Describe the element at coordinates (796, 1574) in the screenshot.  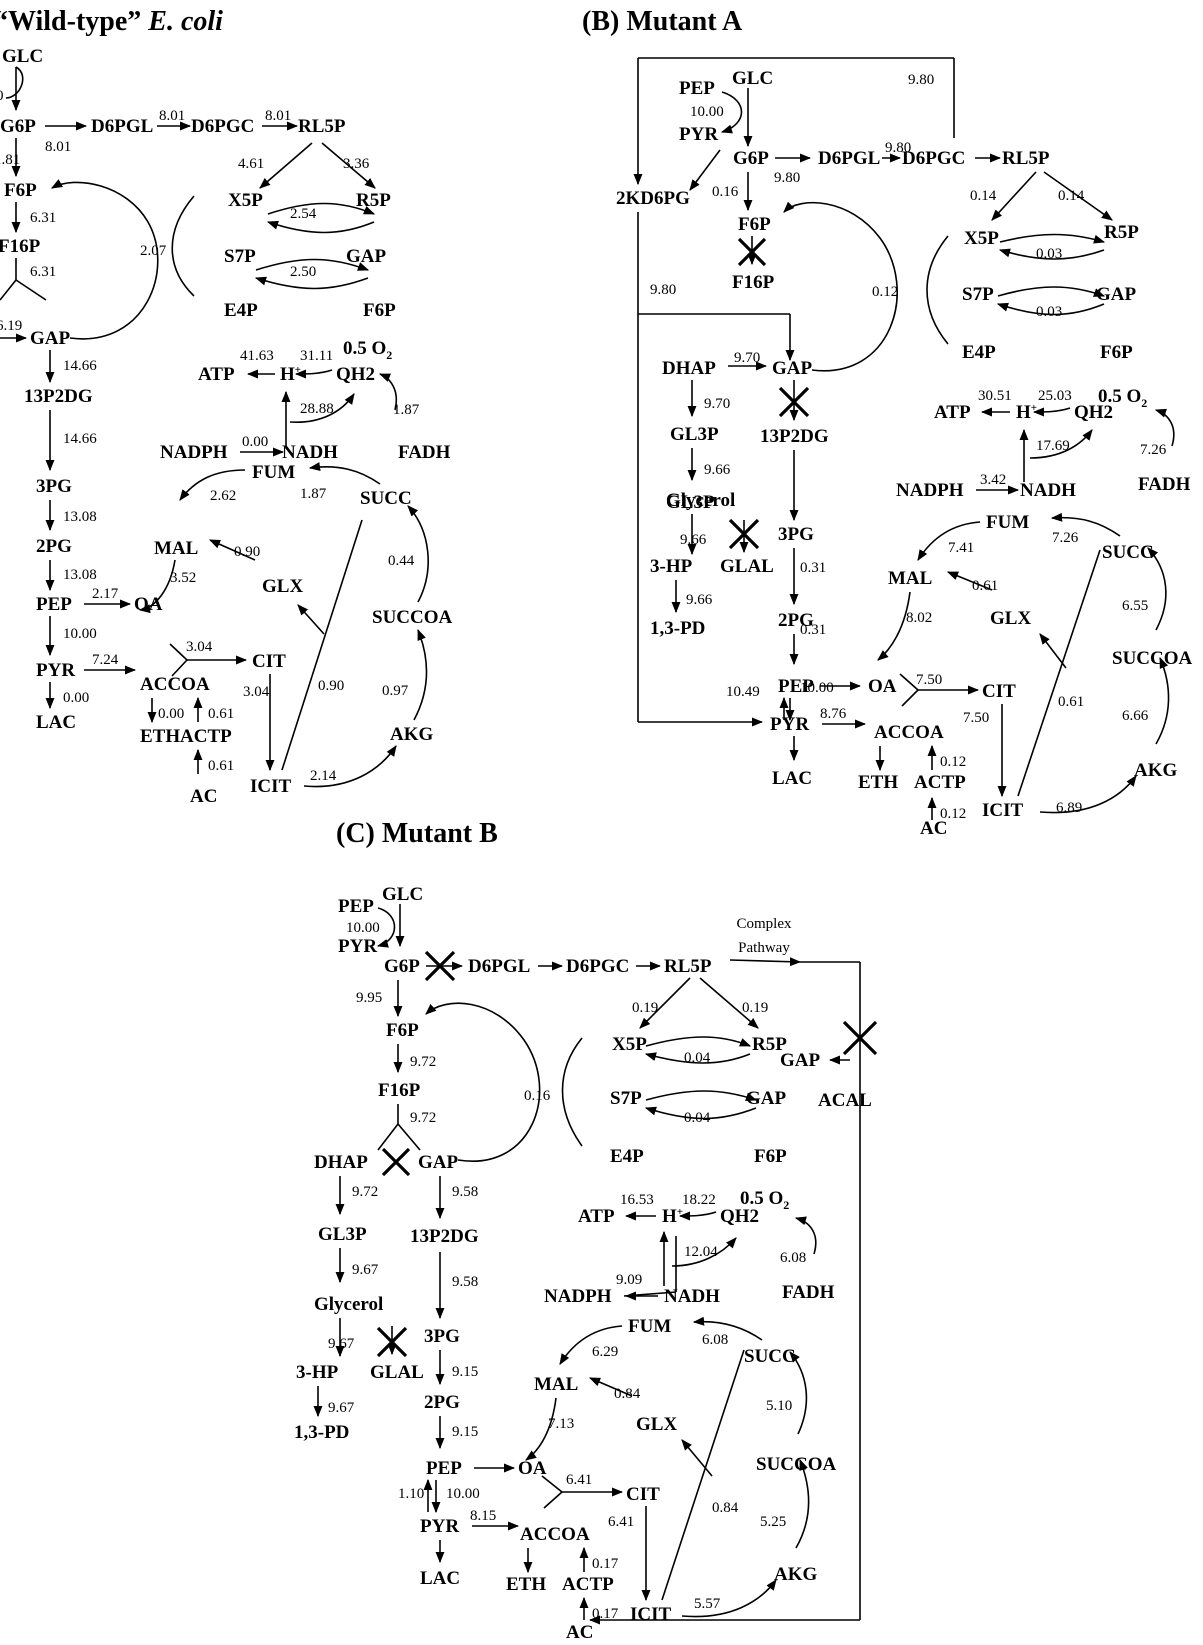
I see `metabolite-akg: AKG` at that location.